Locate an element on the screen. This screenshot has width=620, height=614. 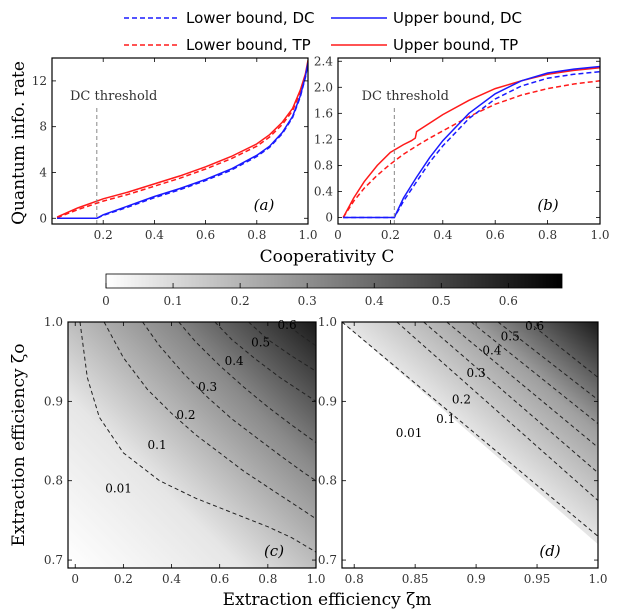
colorbar-gradient is located at coordinates (334, 281).